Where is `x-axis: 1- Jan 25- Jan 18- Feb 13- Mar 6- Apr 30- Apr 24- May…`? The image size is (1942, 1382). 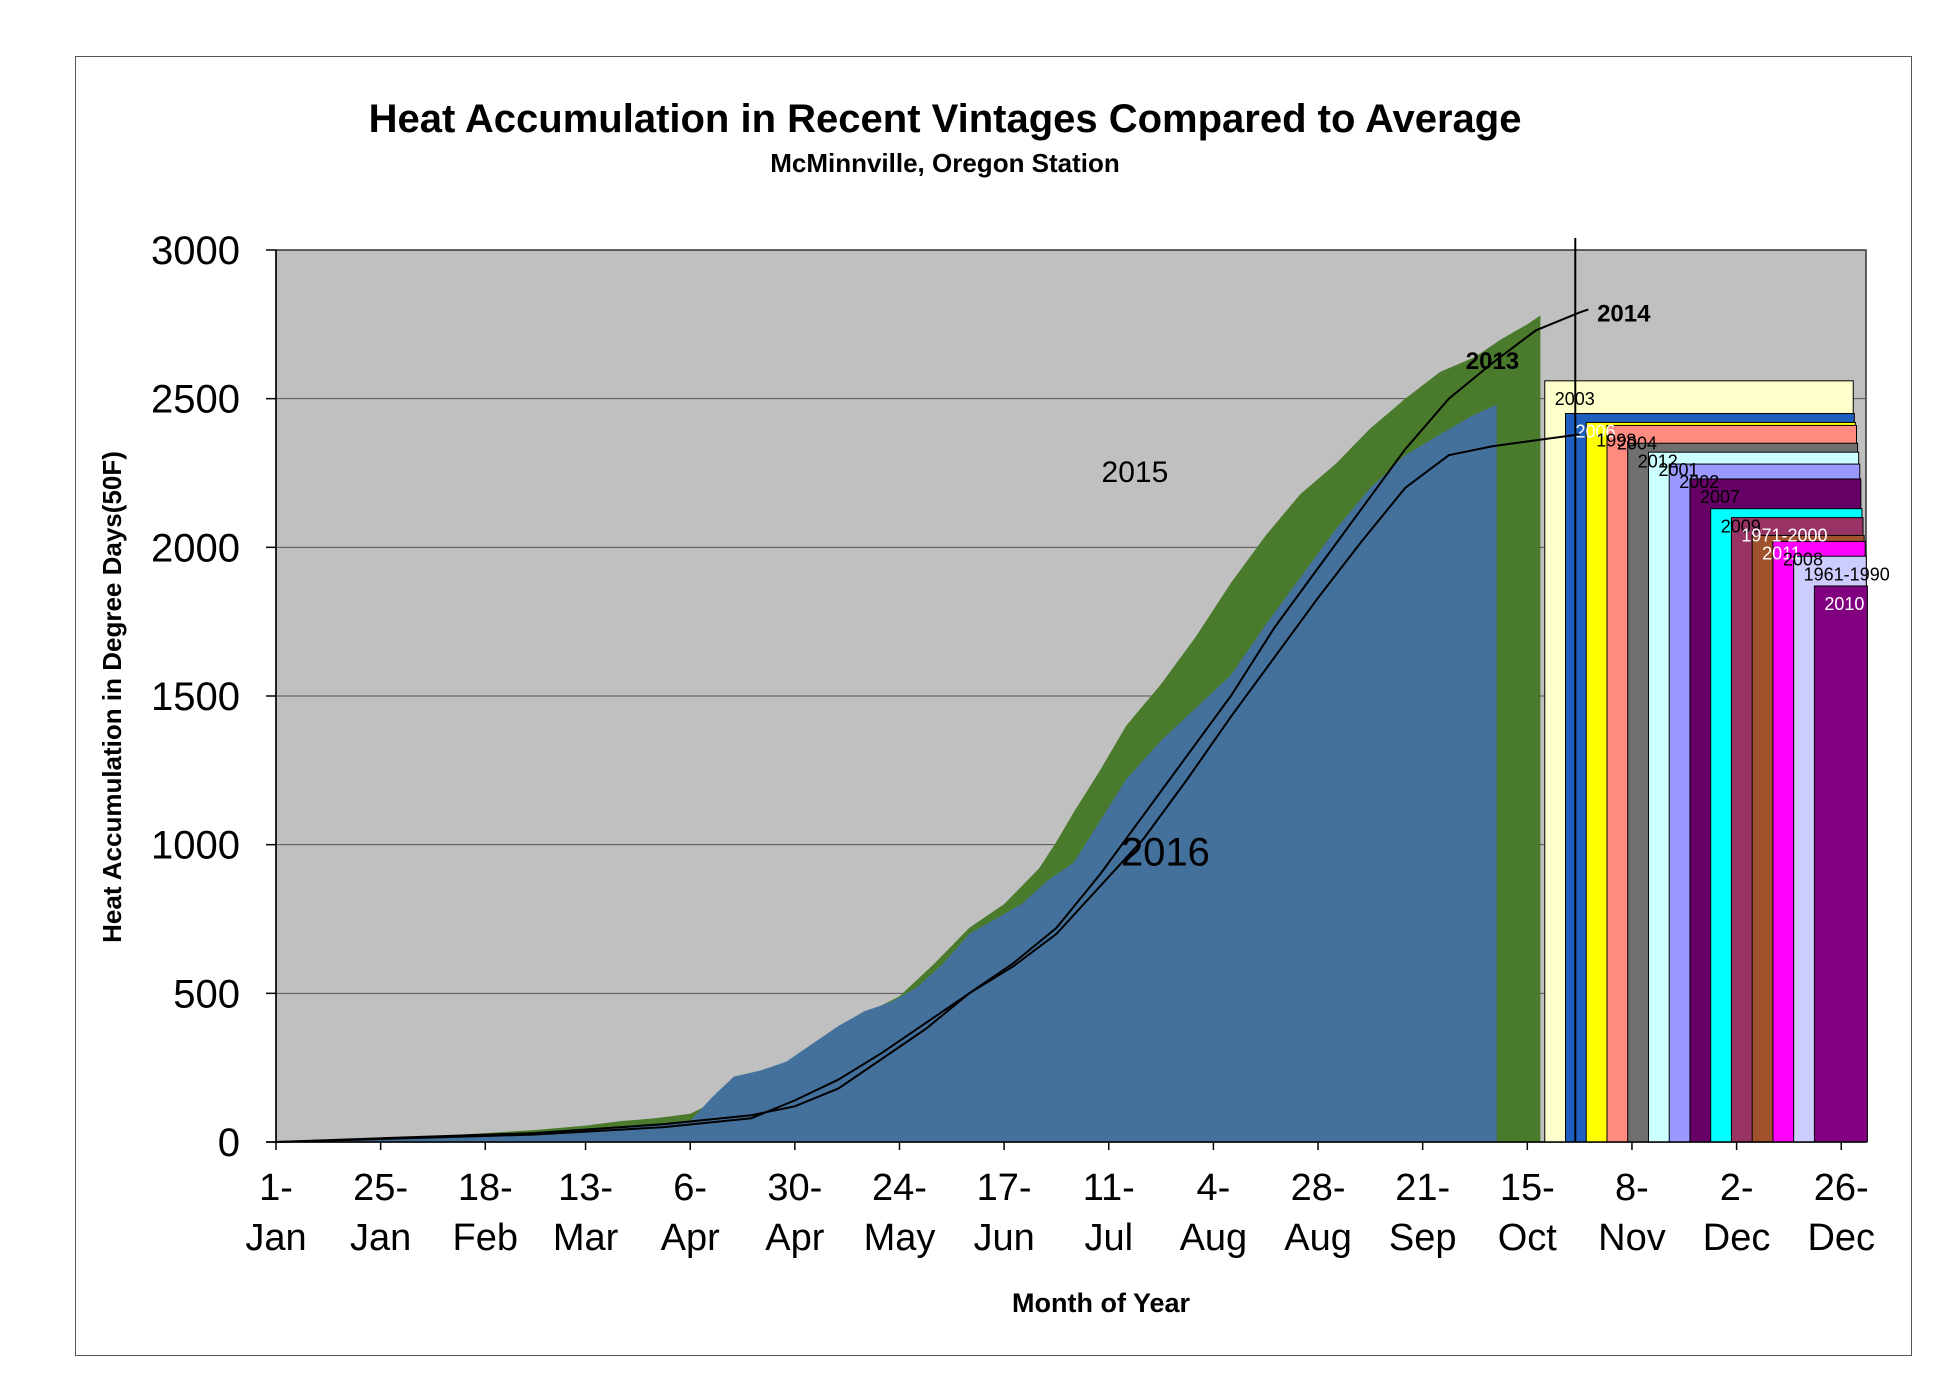
x-axis: 1- Jan 25- Jan 18- Feb 13- Mar 6- Apr 30- Apr 24- May… is located at coordinates (1060, 1200).